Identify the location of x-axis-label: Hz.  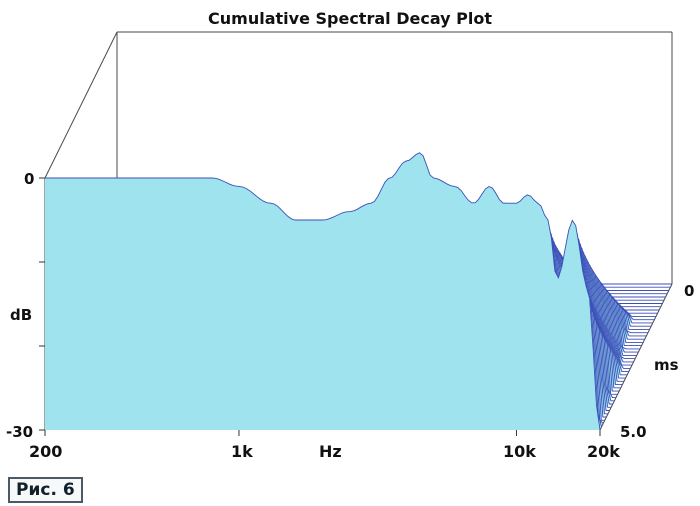
(330, 451).